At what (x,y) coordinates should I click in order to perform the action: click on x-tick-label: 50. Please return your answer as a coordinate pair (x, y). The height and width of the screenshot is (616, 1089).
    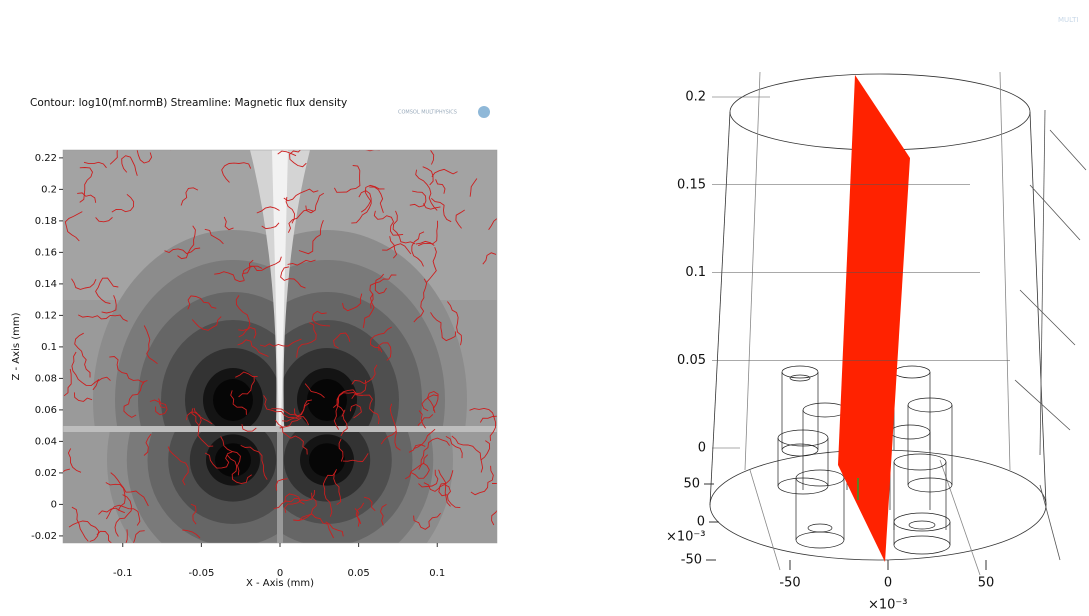
    Looking at the image, I should click on (986, 583).